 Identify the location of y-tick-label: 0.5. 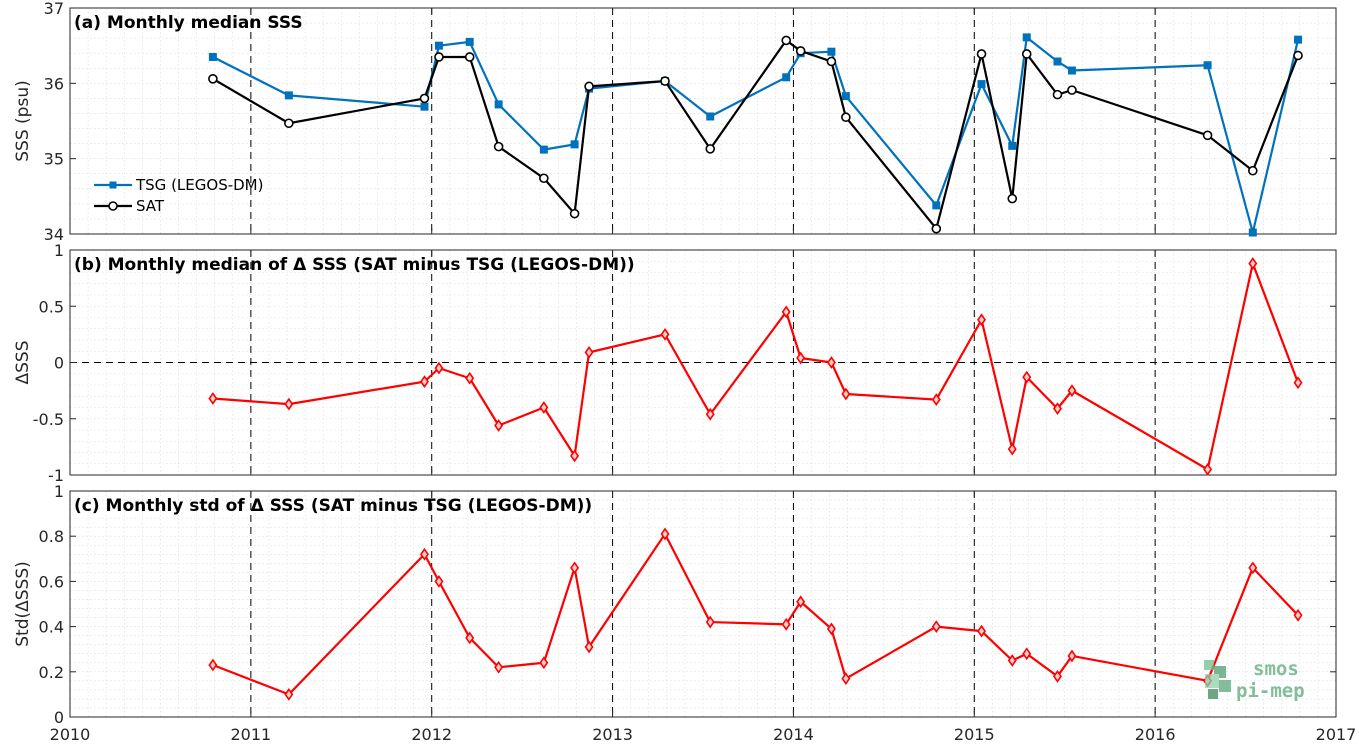
(51, 306).